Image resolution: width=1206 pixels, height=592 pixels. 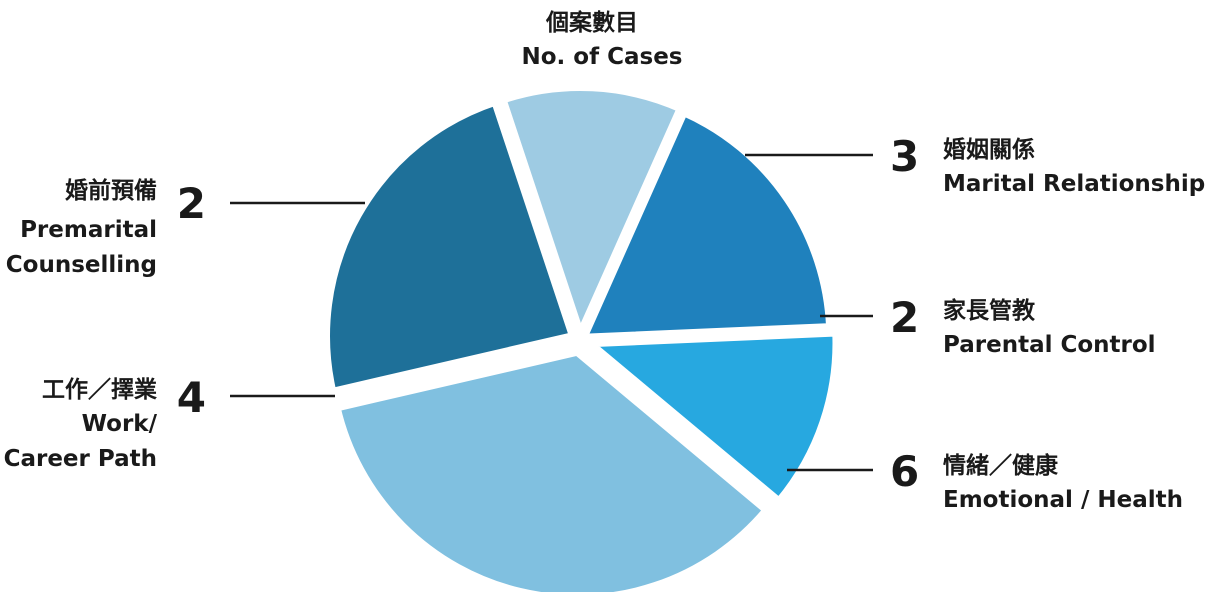 I want to click on slice-label-parental: 2 家長管教 Parental Control, so click(x=988, y=325).